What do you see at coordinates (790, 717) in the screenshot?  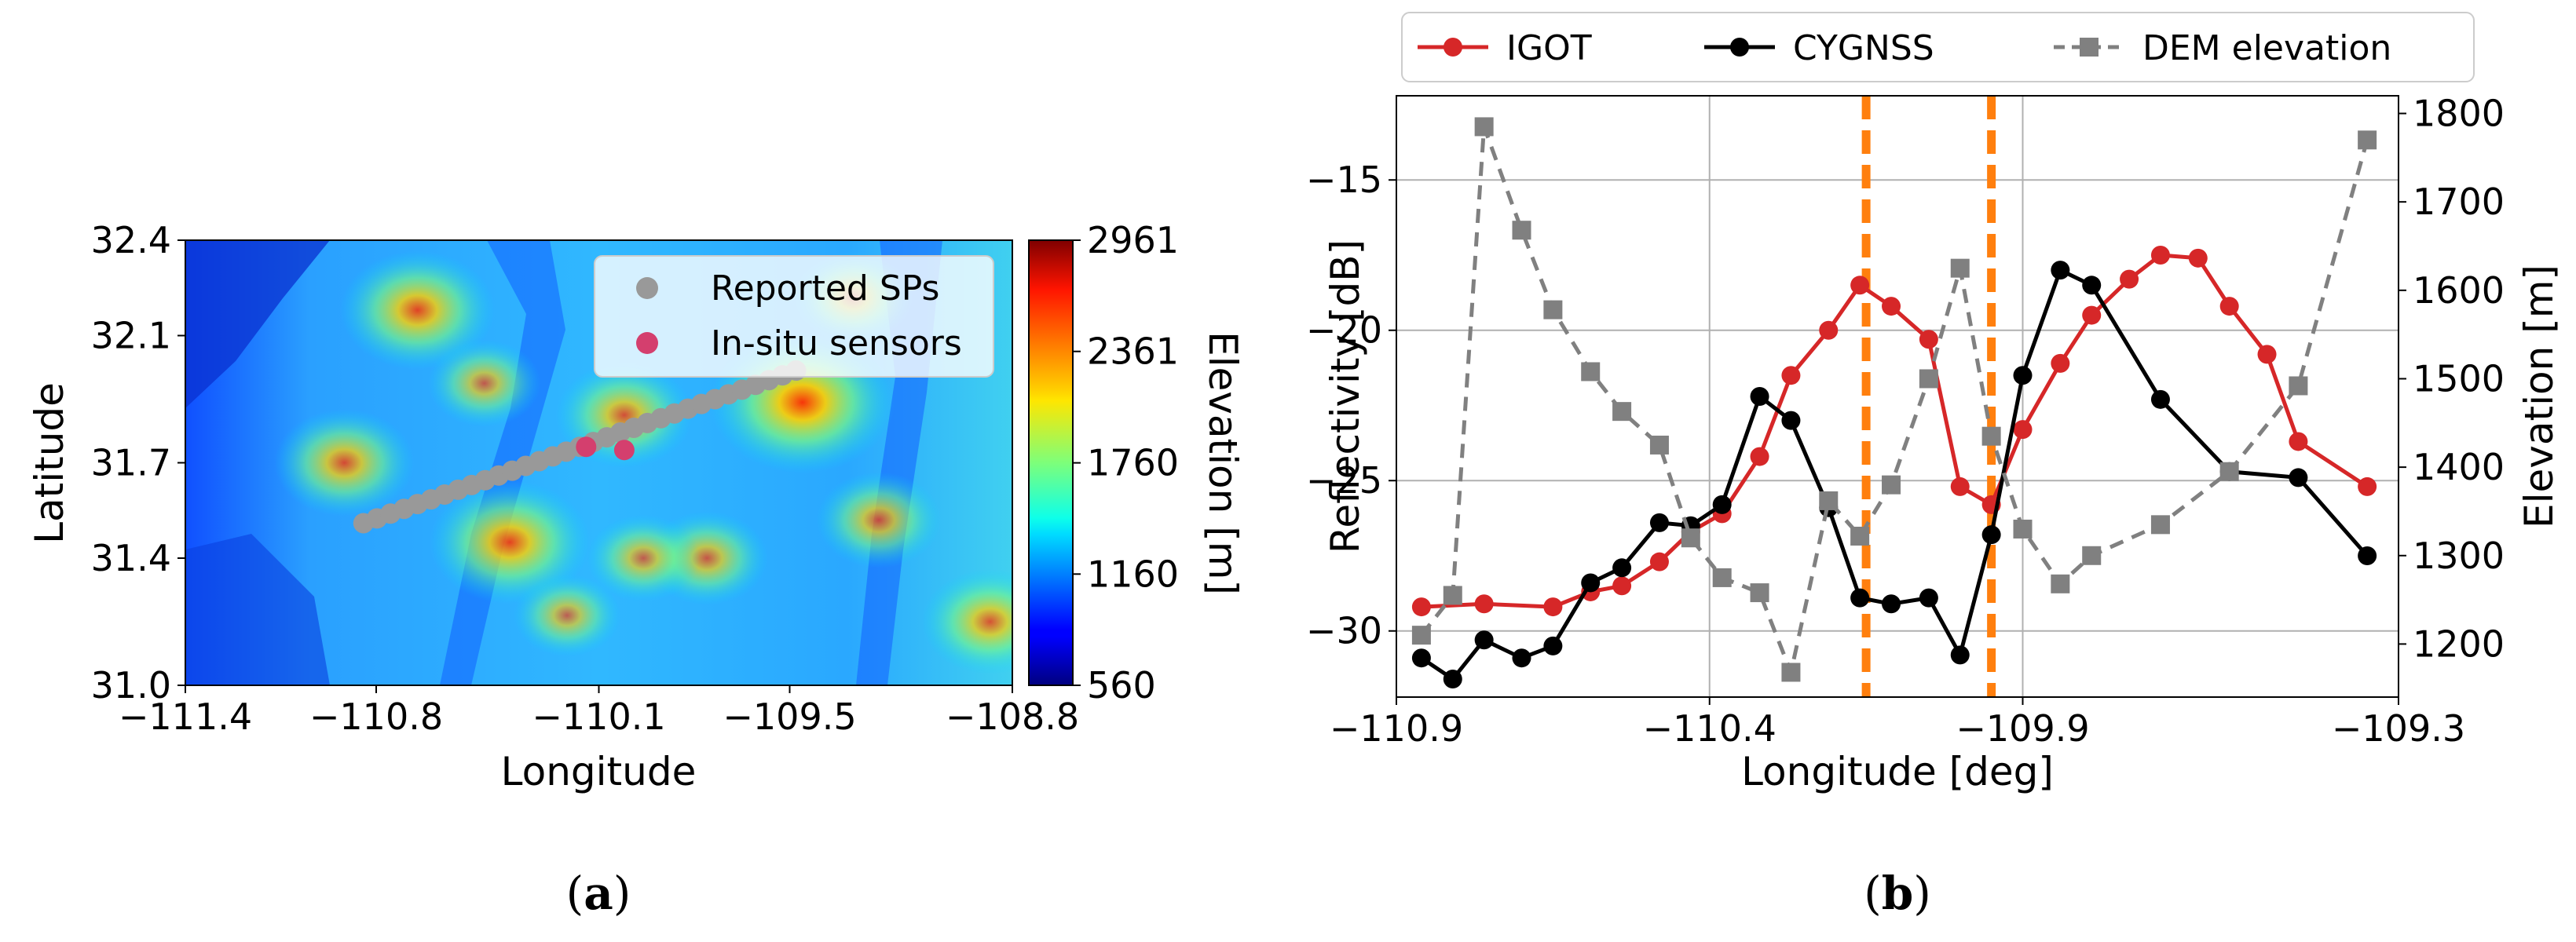 I see `map-x-tick-label: −109.5` at bounding box center [790, 717].